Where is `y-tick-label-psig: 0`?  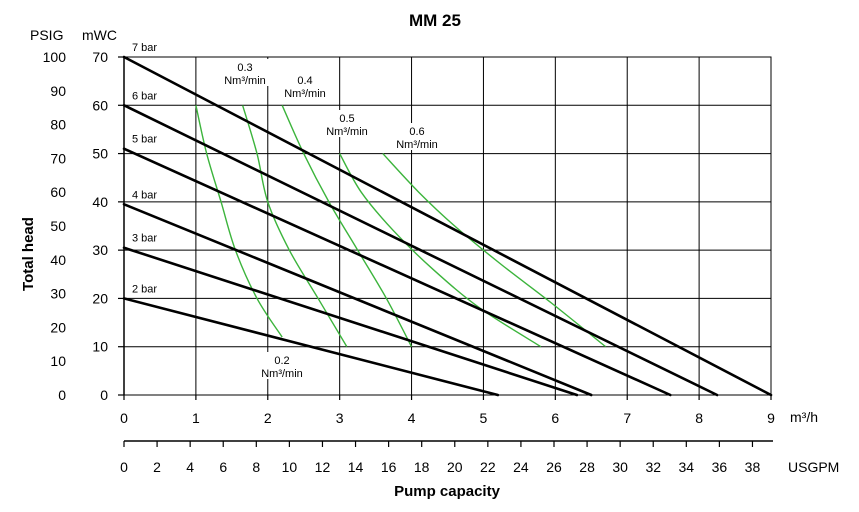 y-tick-label-psig: 0 is located at coordinates (62, 395).